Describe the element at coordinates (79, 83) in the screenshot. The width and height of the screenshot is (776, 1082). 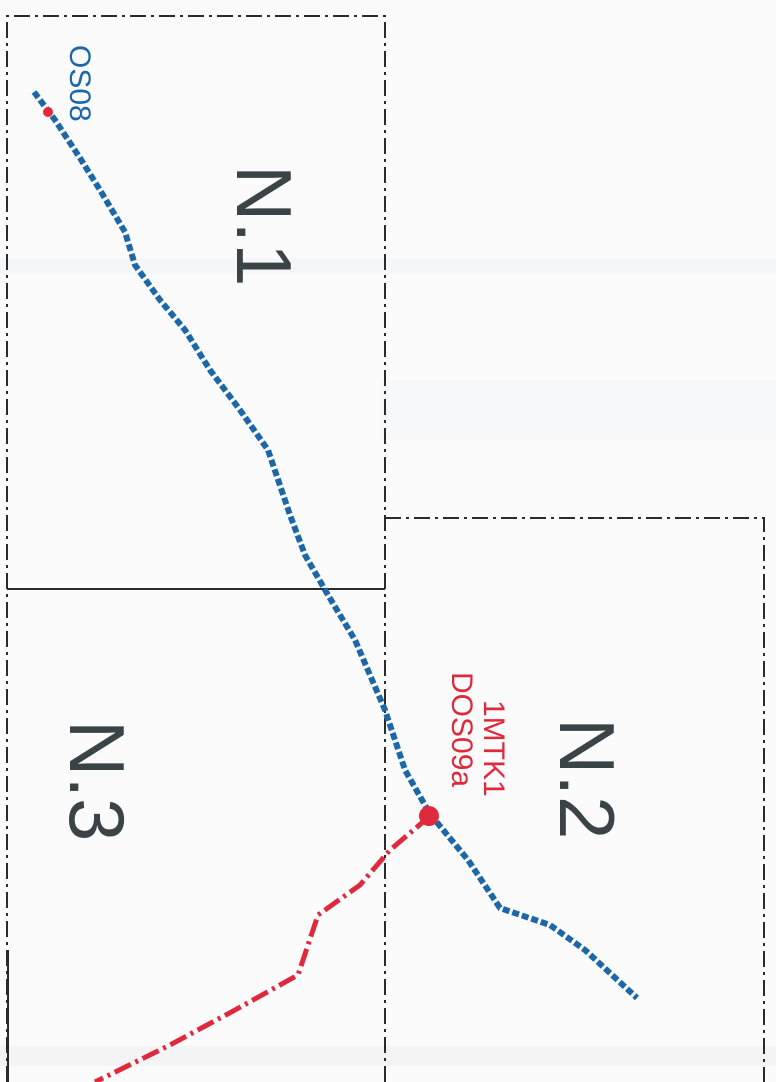
I see `route-label-os08: OS08` at that location.